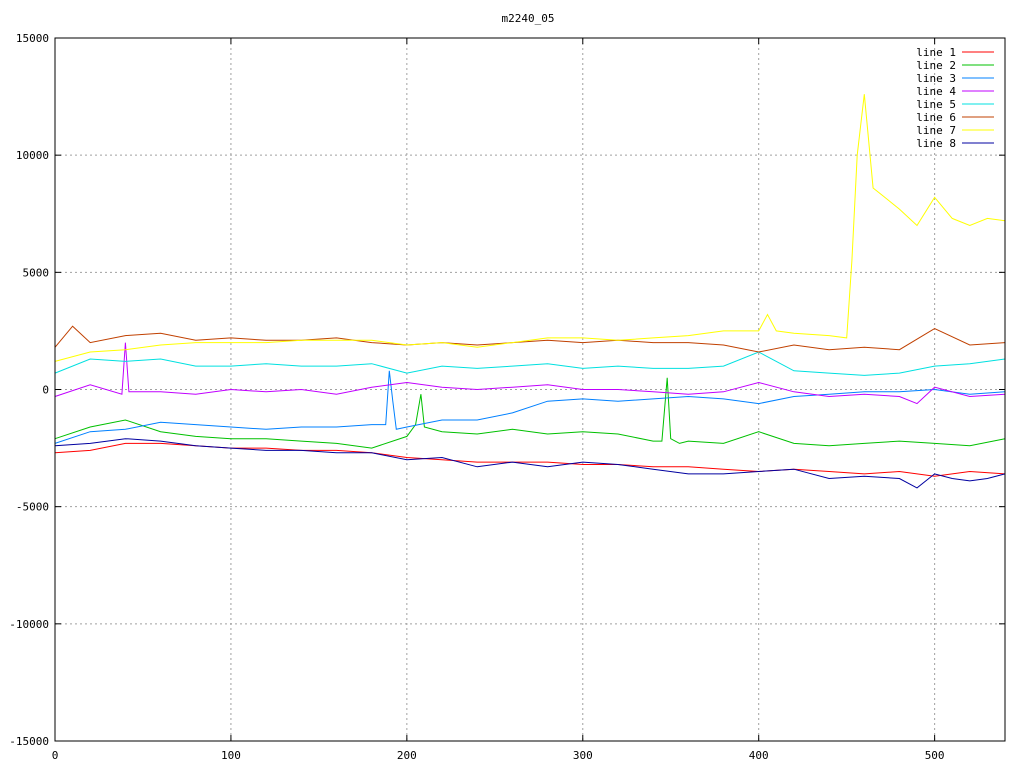  Describe the element at coordinates (45, 390) in the screenshot. I see `y-tick-label: 0` at that location.